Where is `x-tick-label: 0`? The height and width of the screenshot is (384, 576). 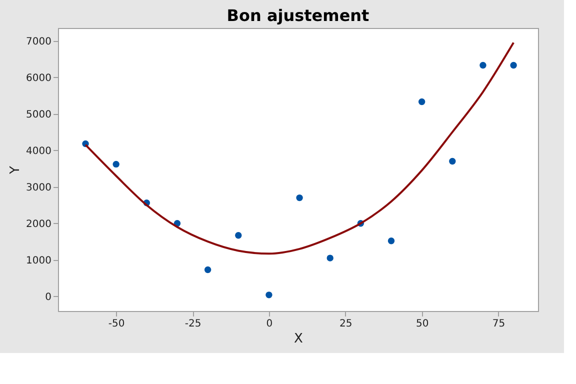 x-tick-label: 0 is located at coordinates (269, 324).